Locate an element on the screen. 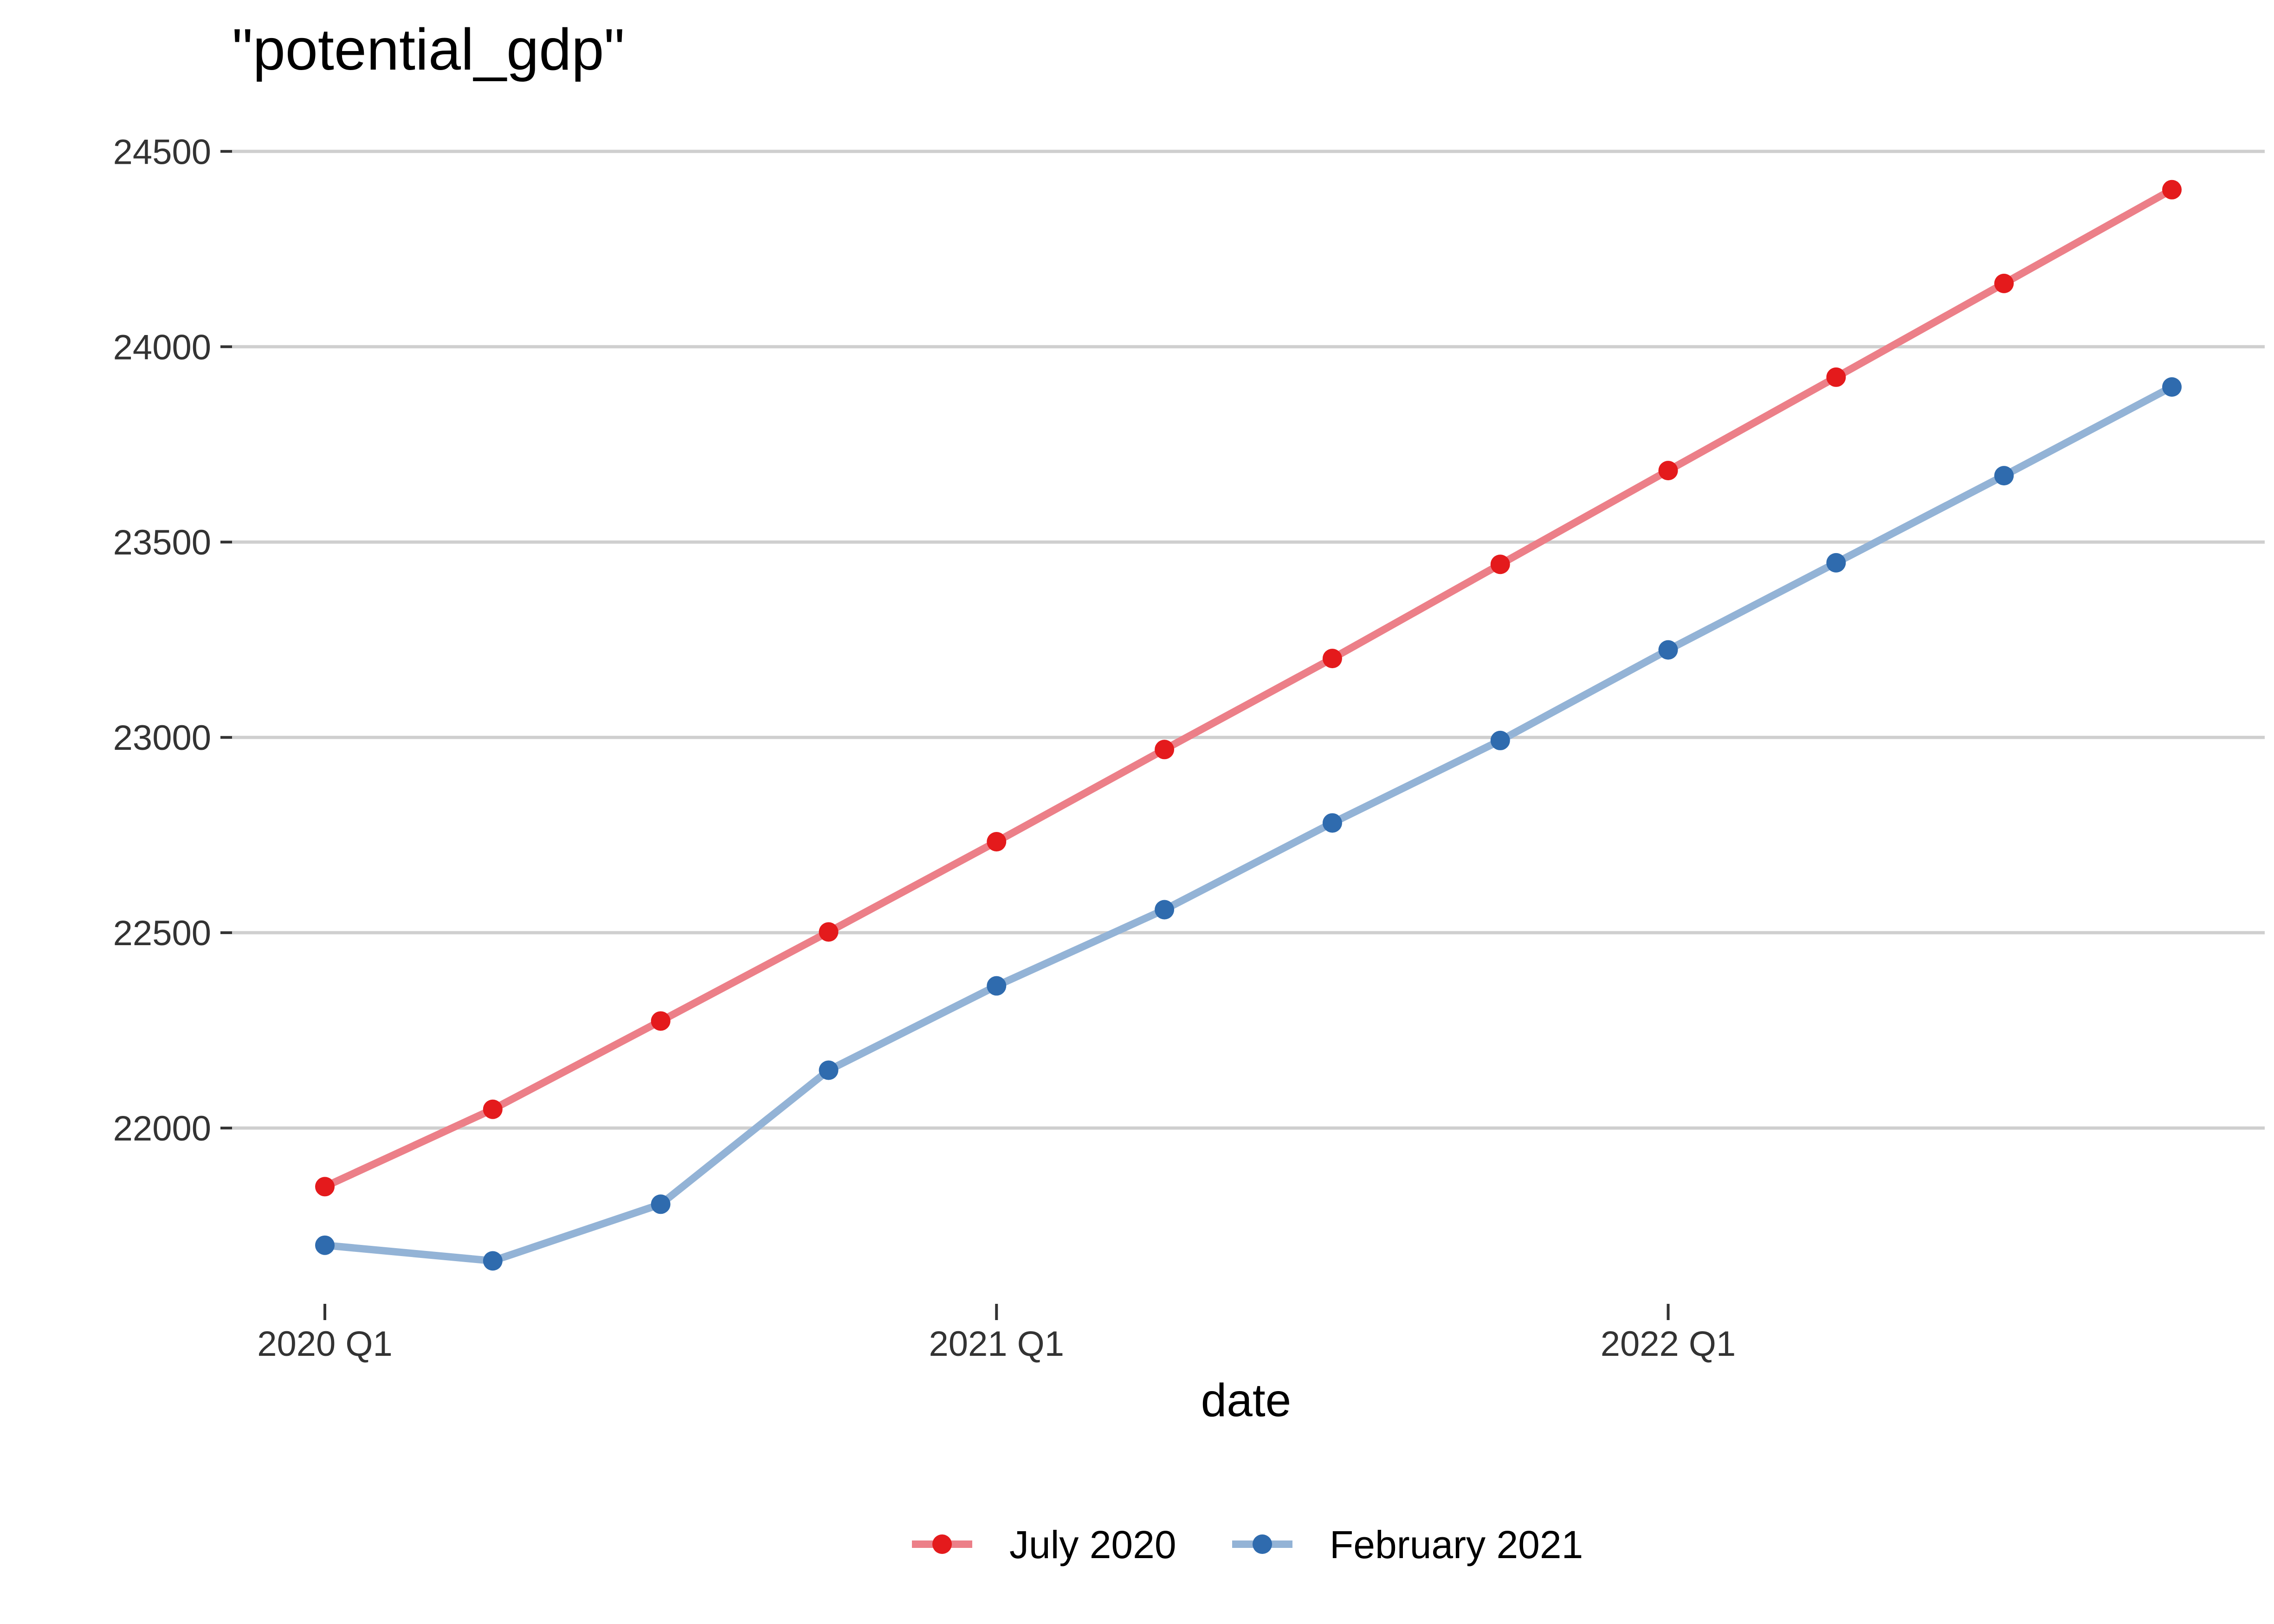 This screenshot has width=2274, height=1624. x-tick-label: 2022 Q1 is located at coordinates (1668, 1344).